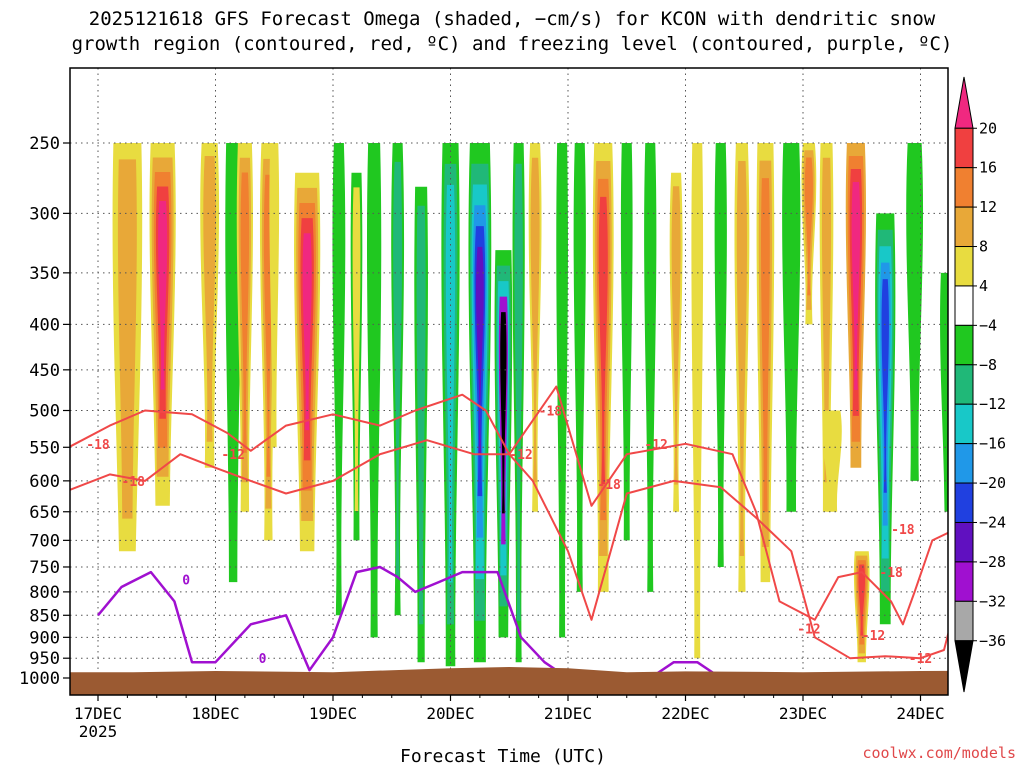  Describe the element at coordinates (983, 286) in the screenshot. I see `colorbar-label: 4` at that location.